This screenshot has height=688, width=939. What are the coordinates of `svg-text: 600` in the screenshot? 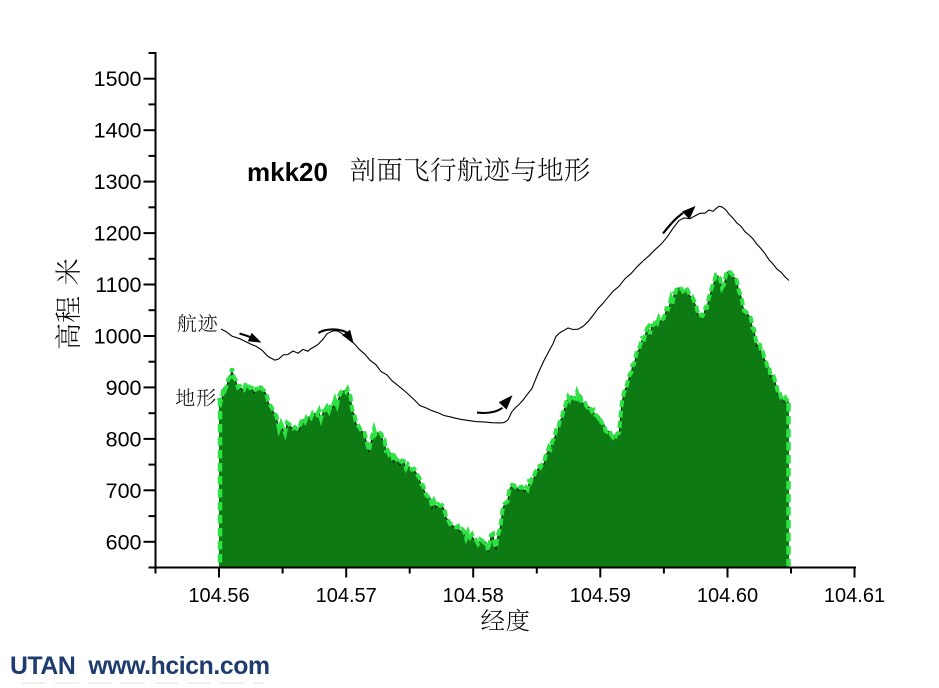 It's located at (124, 542).